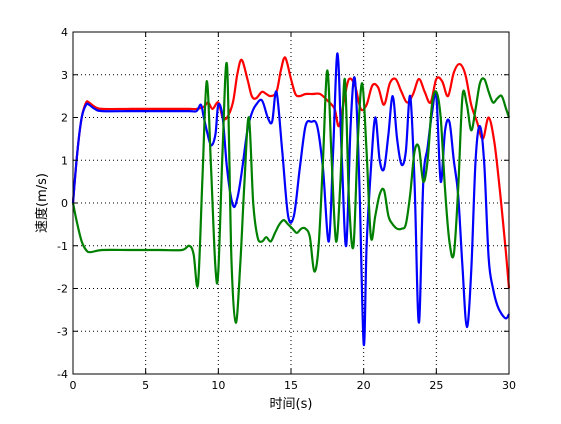 Image resolution: width=561 pixels, height=424 pixels. What do you see at coordinates (145, 385) in the screenshot?
I see `x-tick-label: 5` at bounding box center [145, 385].